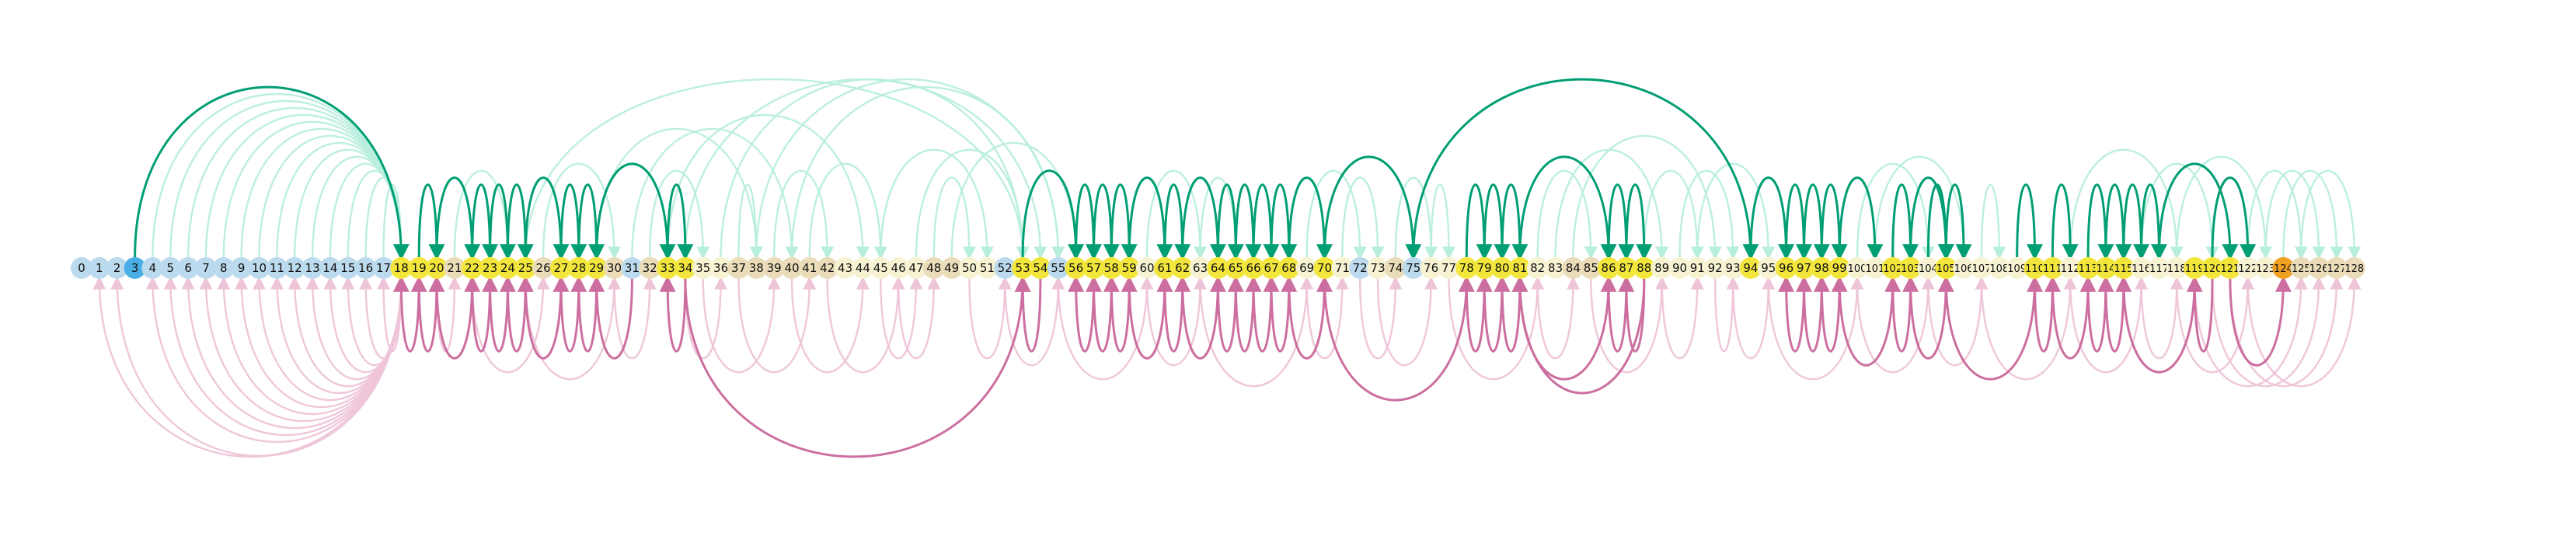  I want to click on node-32: 32, so click(650, 268).